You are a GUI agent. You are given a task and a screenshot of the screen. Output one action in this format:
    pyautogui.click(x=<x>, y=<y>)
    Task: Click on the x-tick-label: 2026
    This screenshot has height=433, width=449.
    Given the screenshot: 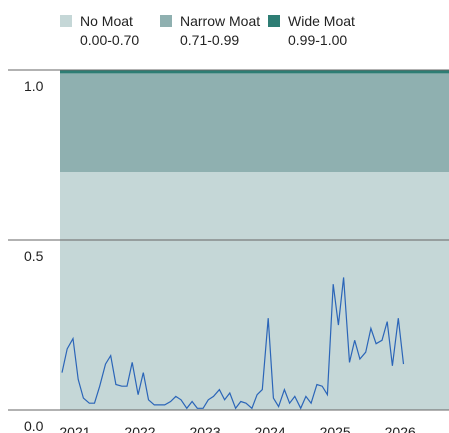 What is the action you would take?
    pyautogui.click(x=400, y=428)
    